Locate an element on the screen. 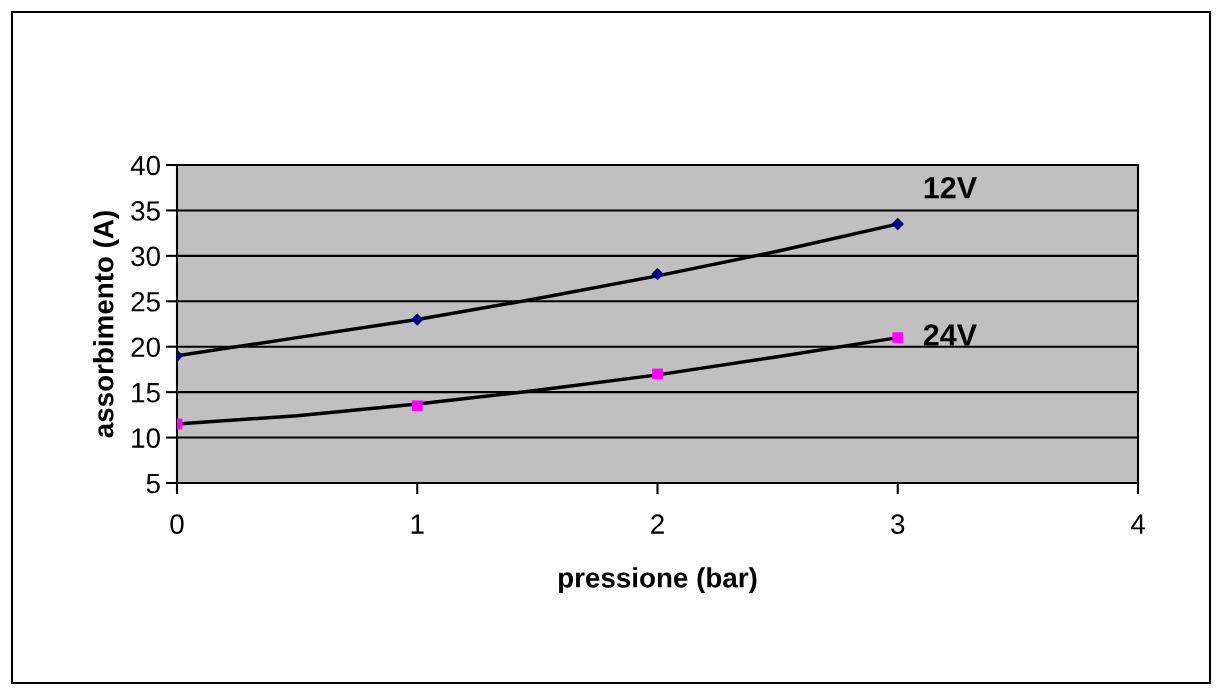  series-label: 12V is located at coordinates (950, 187).